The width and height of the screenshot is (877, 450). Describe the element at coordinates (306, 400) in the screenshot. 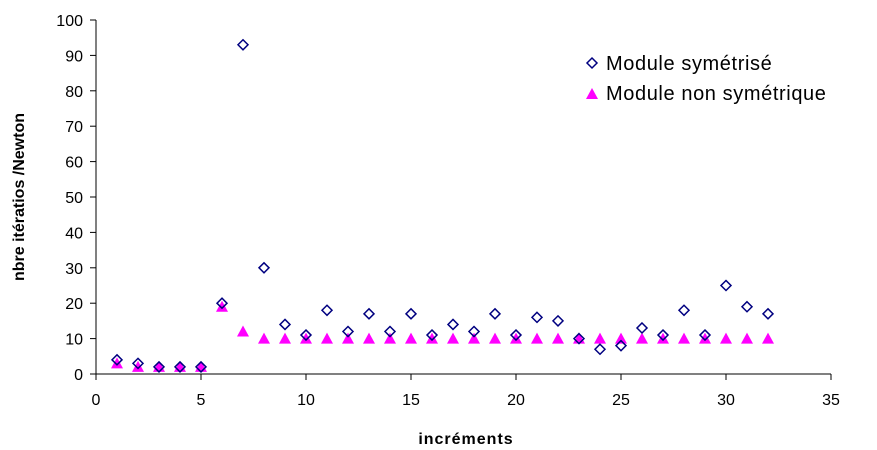

I see `x-tick-label: 10` at that location.